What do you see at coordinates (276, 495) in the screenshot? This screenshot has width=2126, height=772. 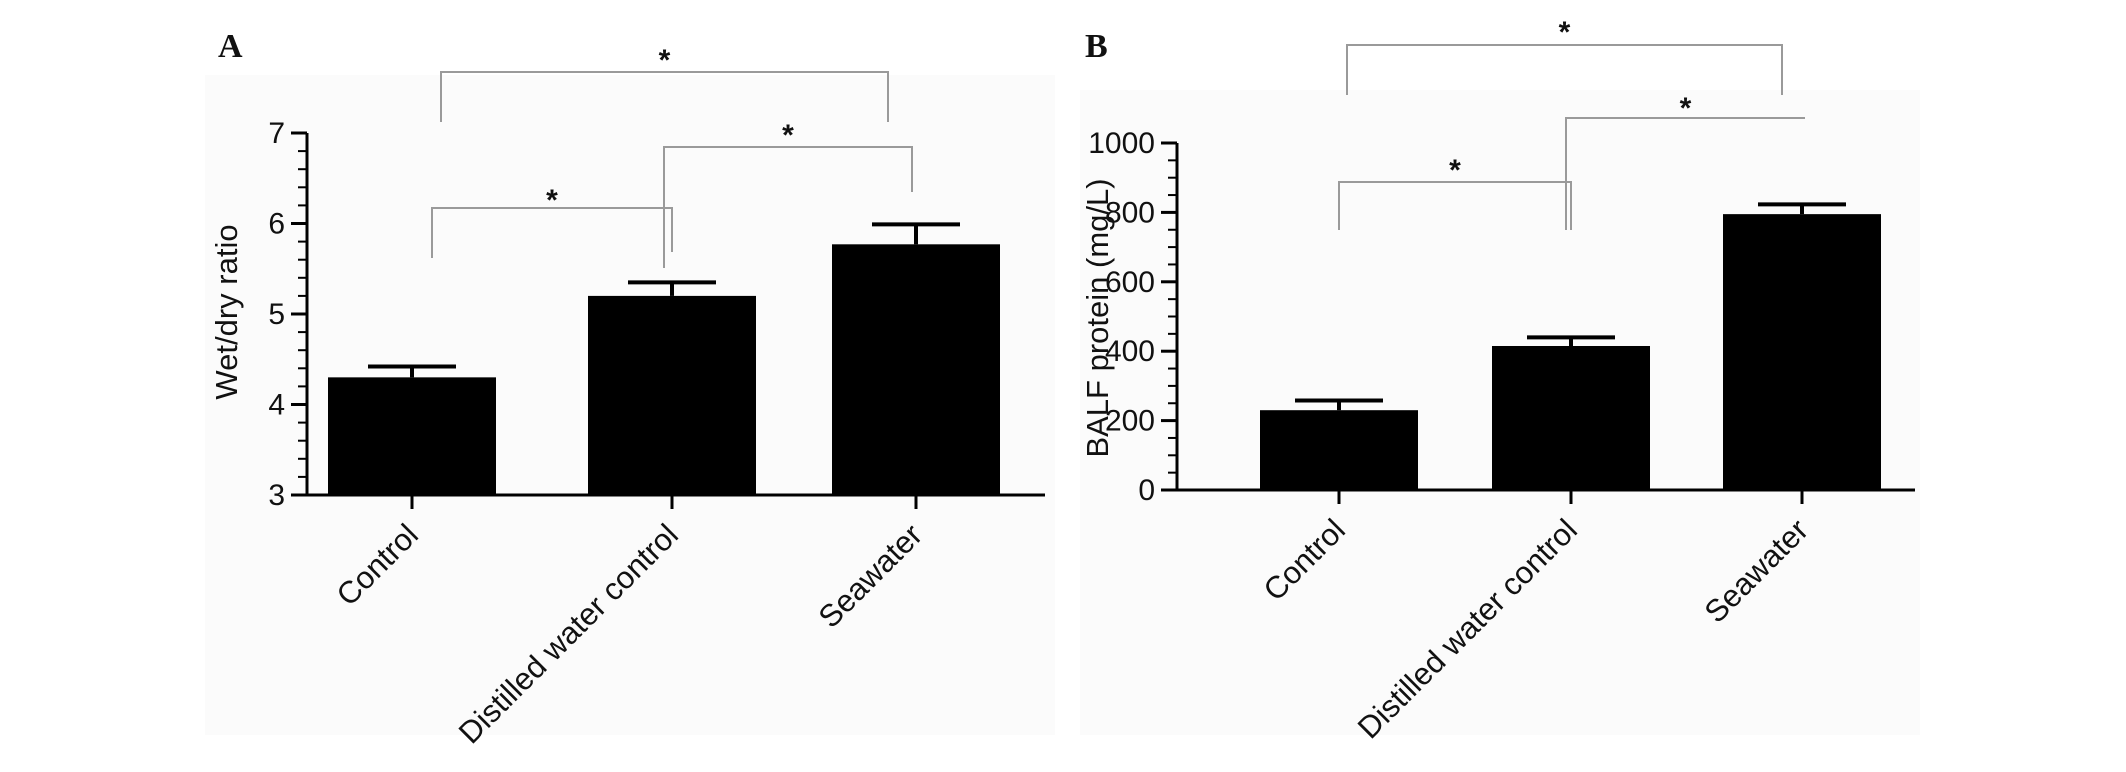 I see `panel-a-y-tick-label: 3` at bounding box center [276, 495].